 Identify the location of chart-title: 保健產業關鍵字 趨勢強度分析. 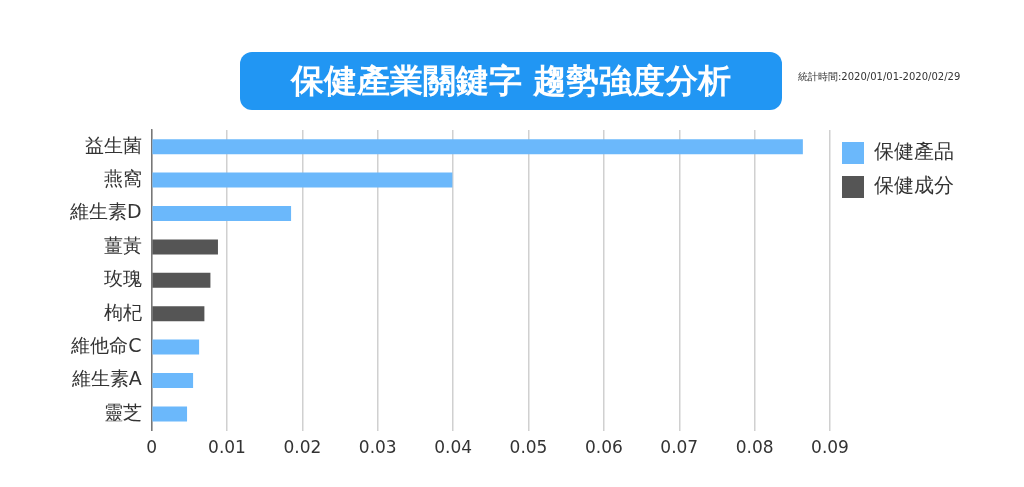
(511, 81).